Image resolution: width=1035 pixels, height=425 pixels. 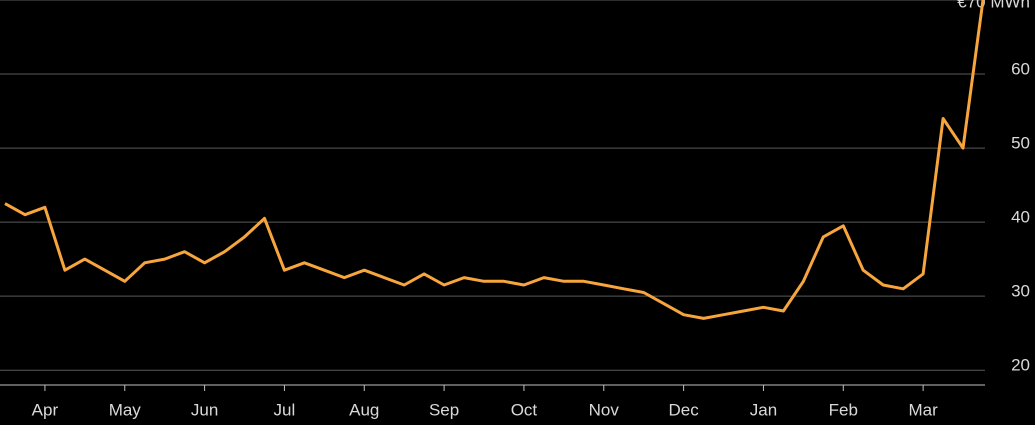 I want to click on y-tick-label: €70 MWh, so click(x=993, y=5).